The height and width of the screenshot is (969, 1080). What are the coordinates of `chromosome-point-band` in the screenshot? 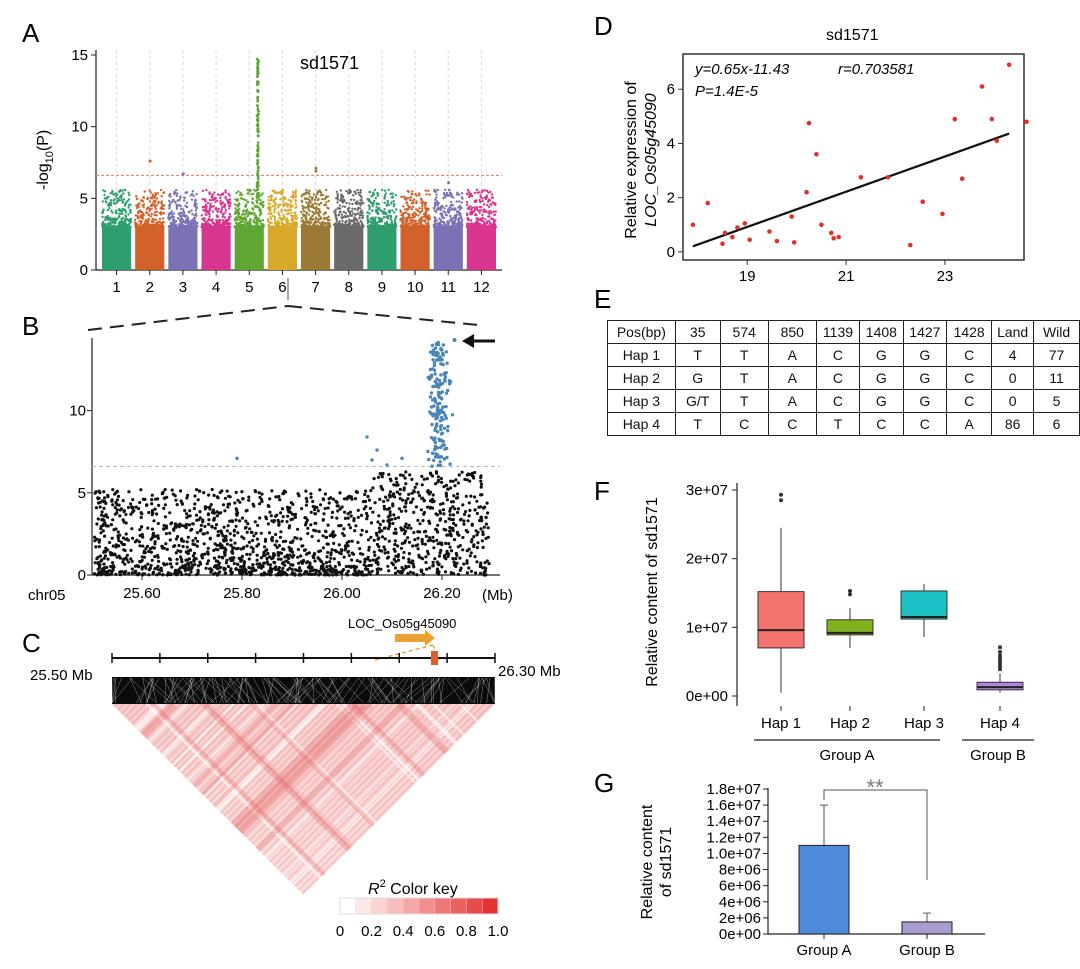 It's located at (249, 247).